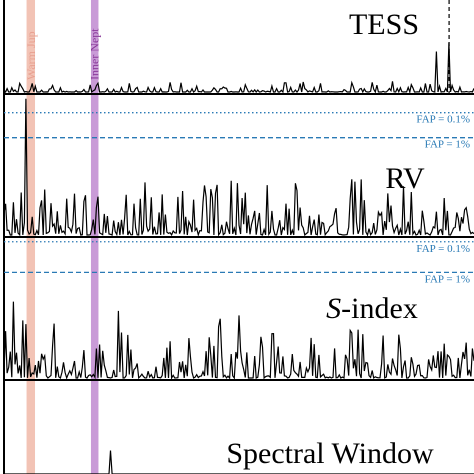  I want to click on series-line, so click(238, 68).